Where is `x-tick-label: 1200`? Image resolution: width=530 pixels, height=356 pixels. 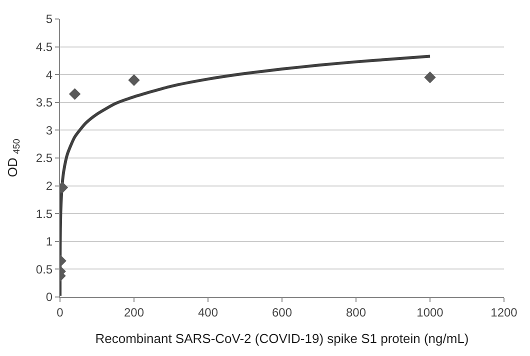
x-tick-label: 1200 is located at coordinates (504, 312).